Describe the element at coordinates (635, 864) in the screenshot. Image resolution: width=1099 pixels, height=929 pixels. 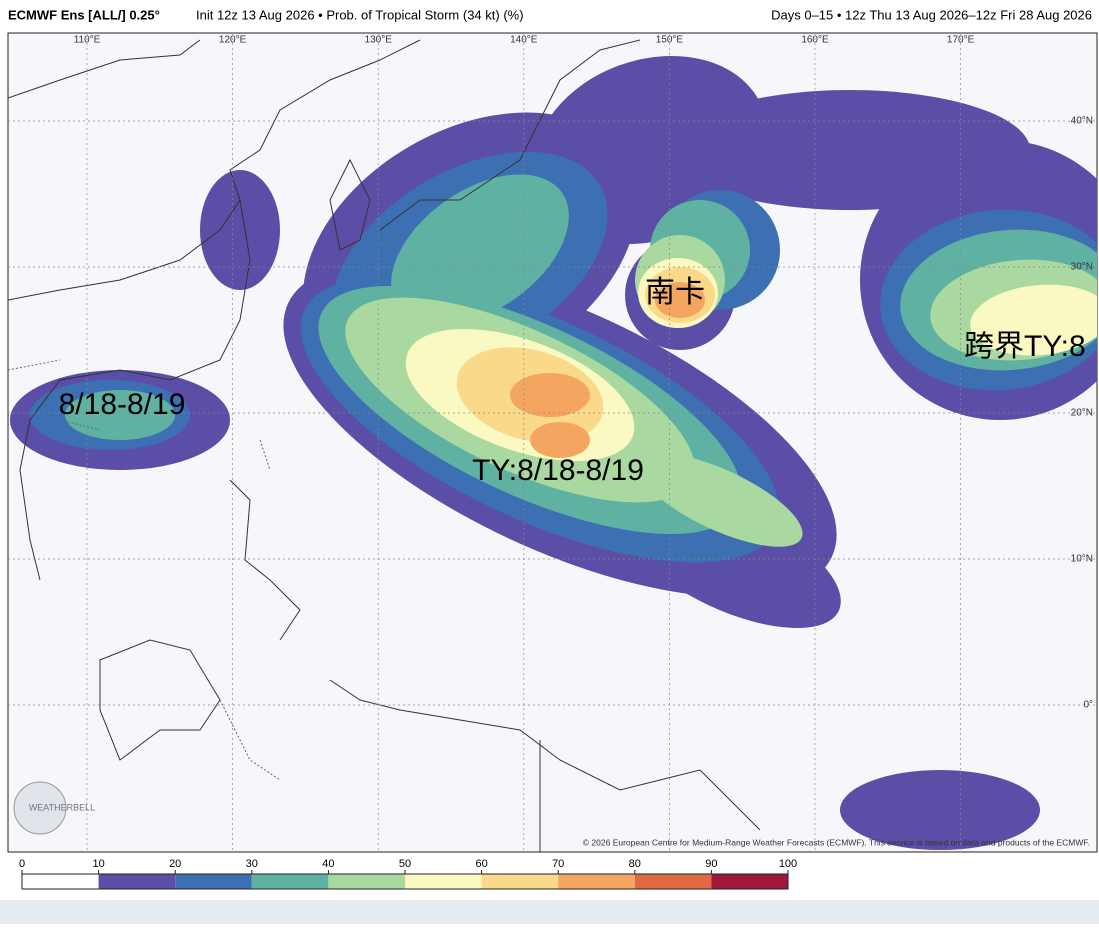
I see `colorbar-tick-label: 80` at that location.